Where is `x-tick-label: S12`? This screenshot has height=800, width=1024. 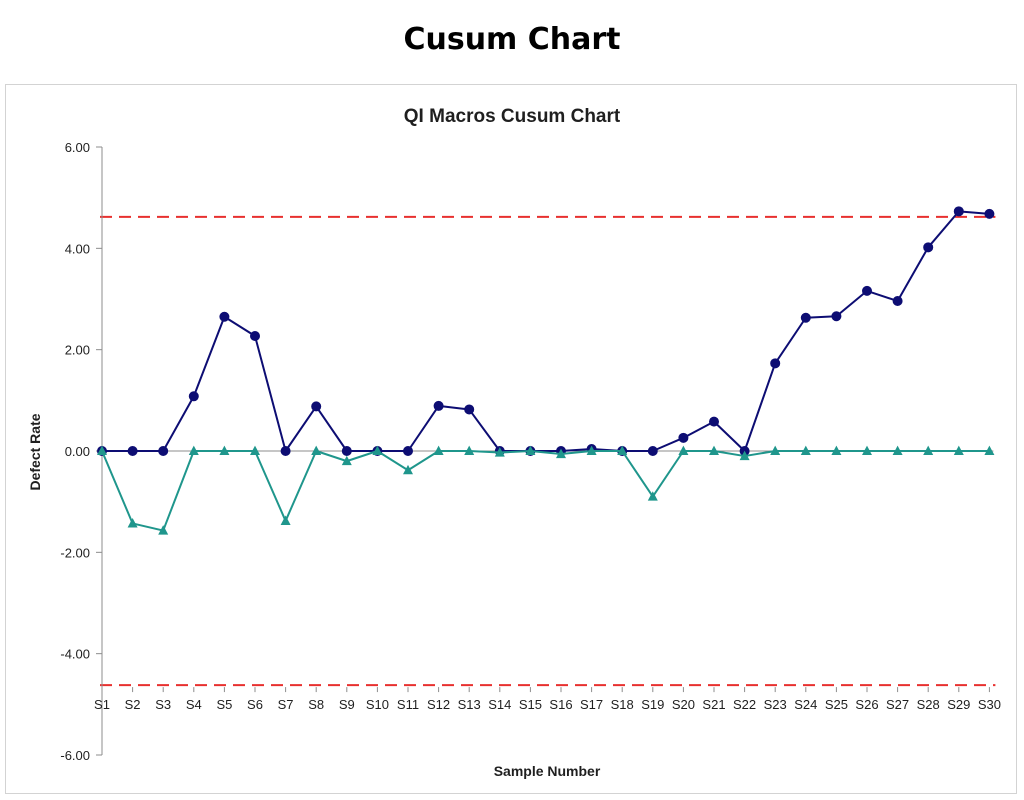
x-tick-label: S12 is located at coordinates (438, 704).